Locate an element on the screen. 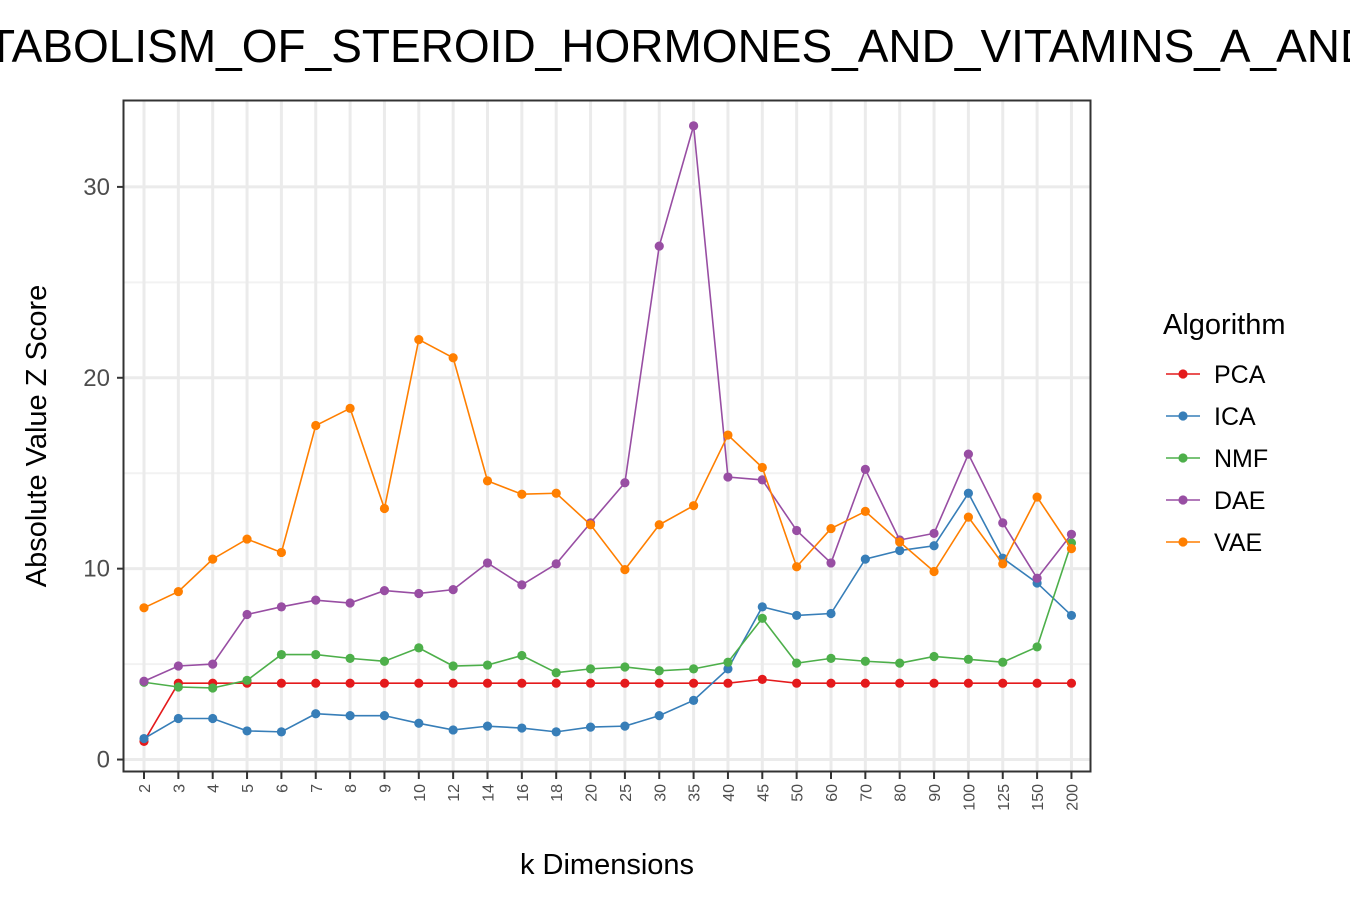 The image size is (1350, 900). legend-label: VAE is located at coordinates (1238, 543).